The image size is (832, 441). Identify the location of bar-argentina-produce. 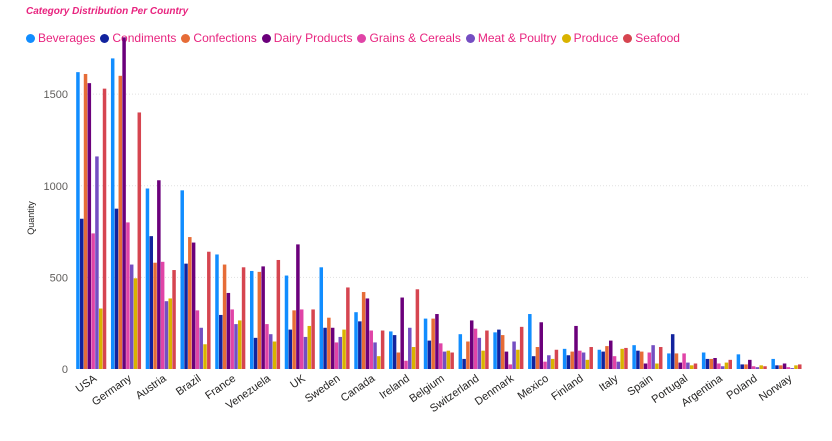
(726, 365).